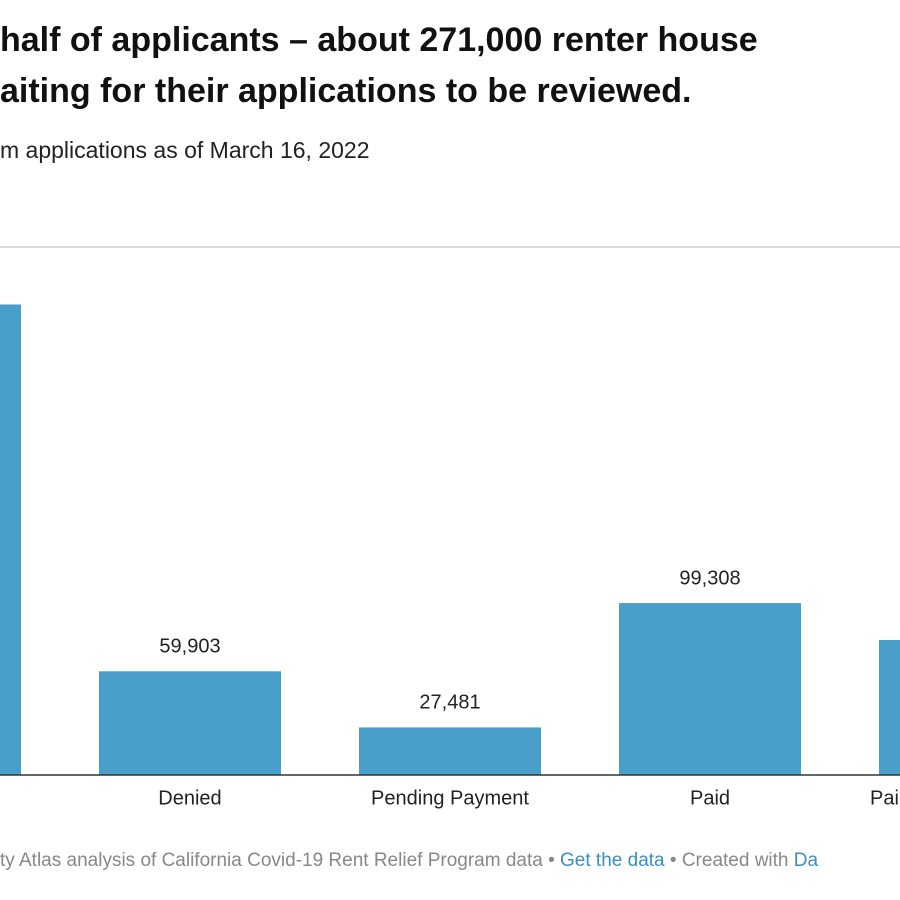  Describe the element at coordinates (189, 798) in the screenshot. I see `x-tick-label: Denied` at that location.